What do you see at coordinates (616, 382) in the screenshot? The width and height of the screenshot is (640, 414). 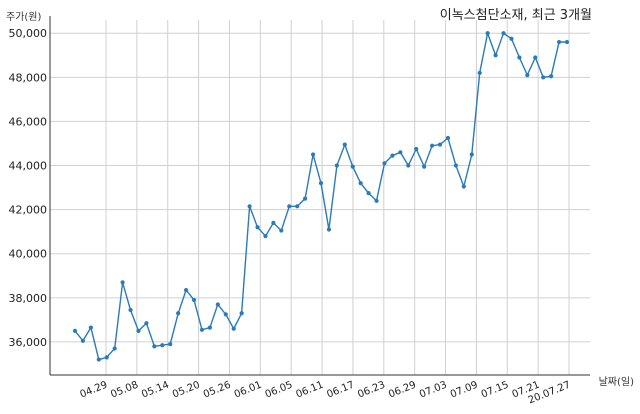 I see `x-axis-label: 날짜(일)` at bounding box center [616, 382].